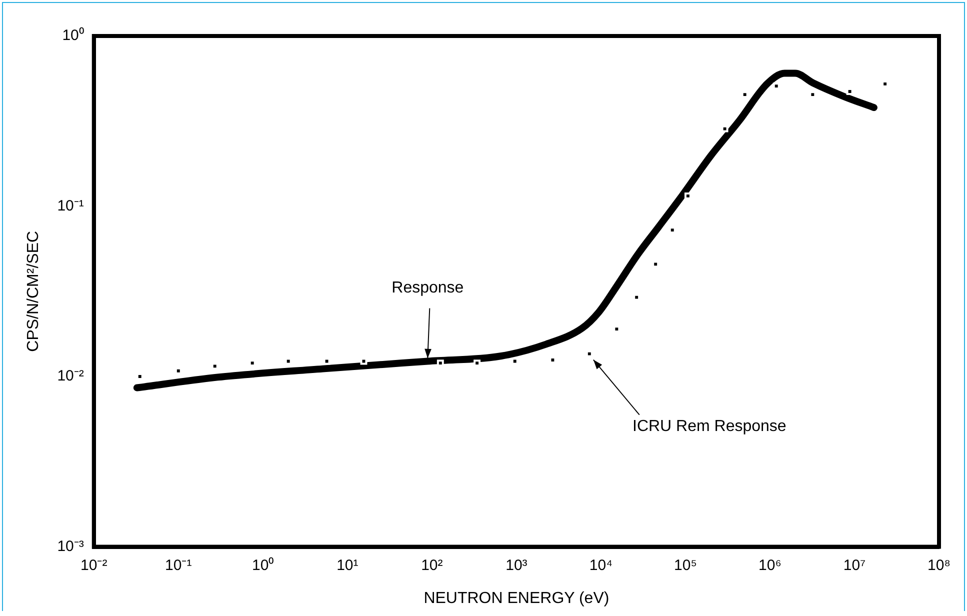 The width and height of the screenshot is (967, 616). Describe the element at coordinates (263, 565) in the screenshot. I see `x-tick-label: 10⁰` at that location.